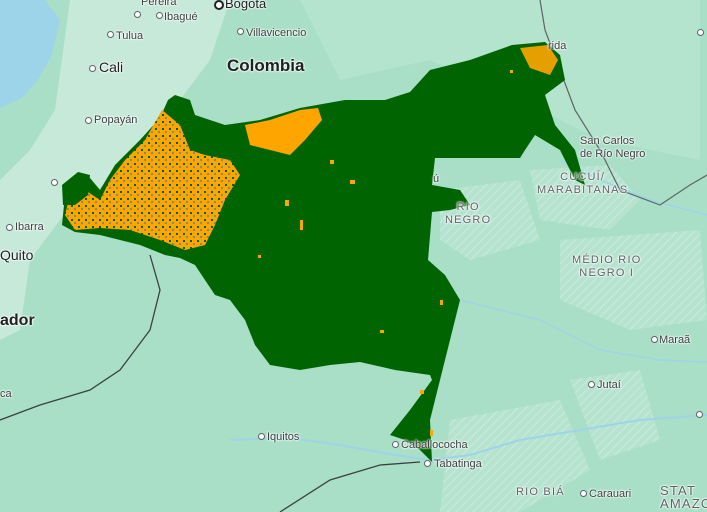  I want to click on japura-river, so click(583, 331).